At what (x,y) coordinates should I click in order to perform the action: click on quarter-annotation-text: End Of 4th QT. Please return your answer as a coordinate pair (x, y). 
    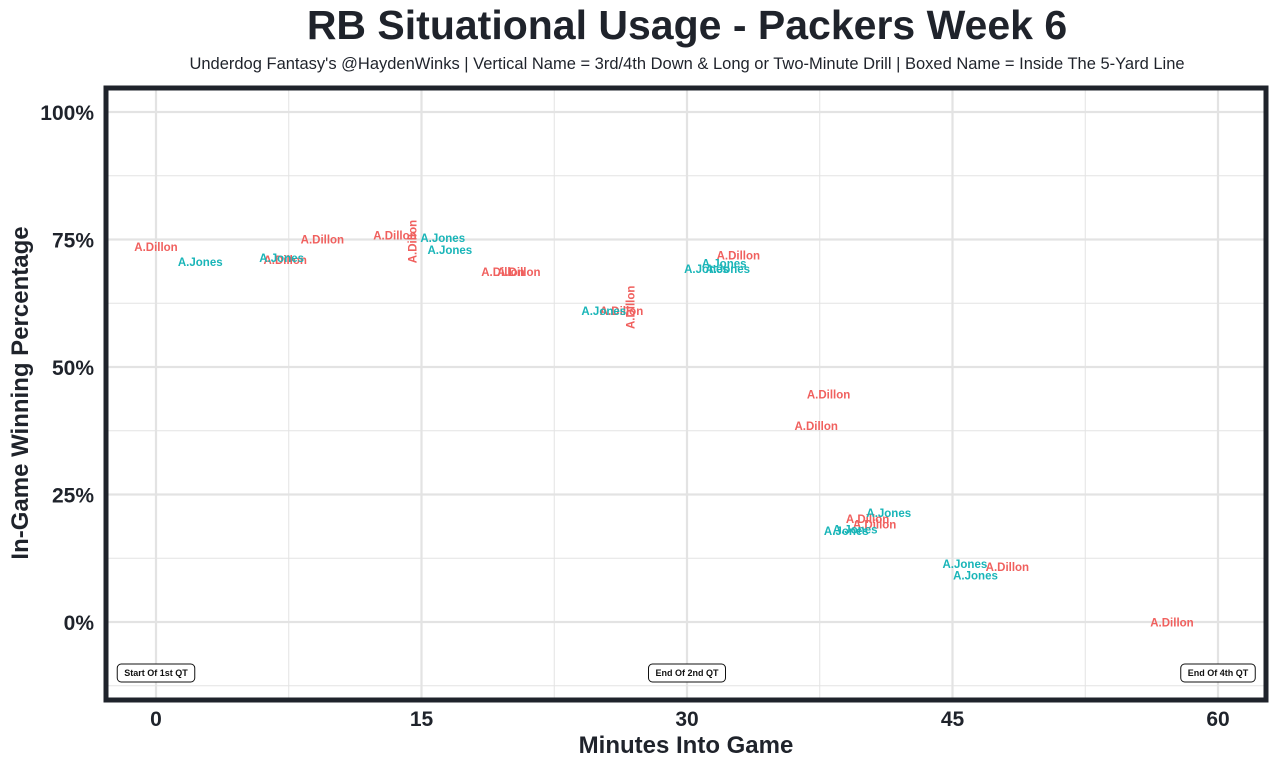
    Looking at the image, I should click on (1218, 673).